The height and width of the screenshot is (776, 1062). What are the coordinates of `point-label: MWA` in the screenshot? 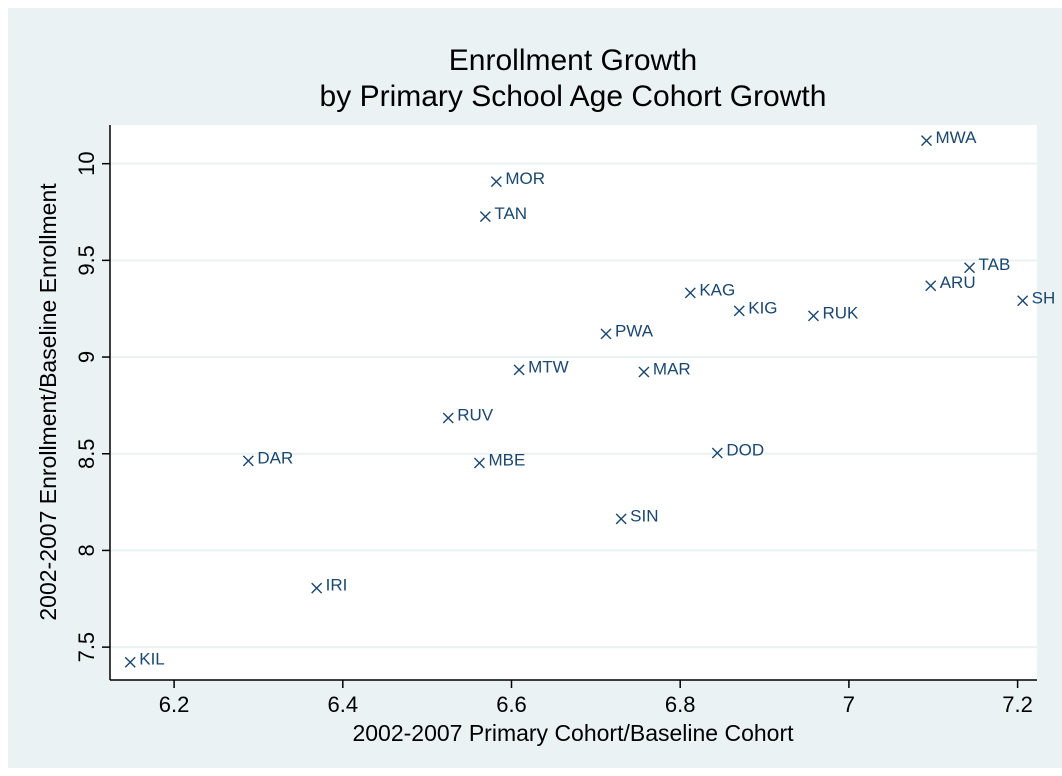 It's located at (957, 137).